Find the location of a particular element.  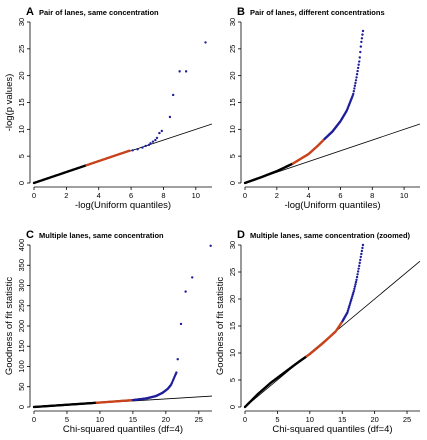

panel-title: Pair of lanes, same concentration is located at coordinates (99, 12).